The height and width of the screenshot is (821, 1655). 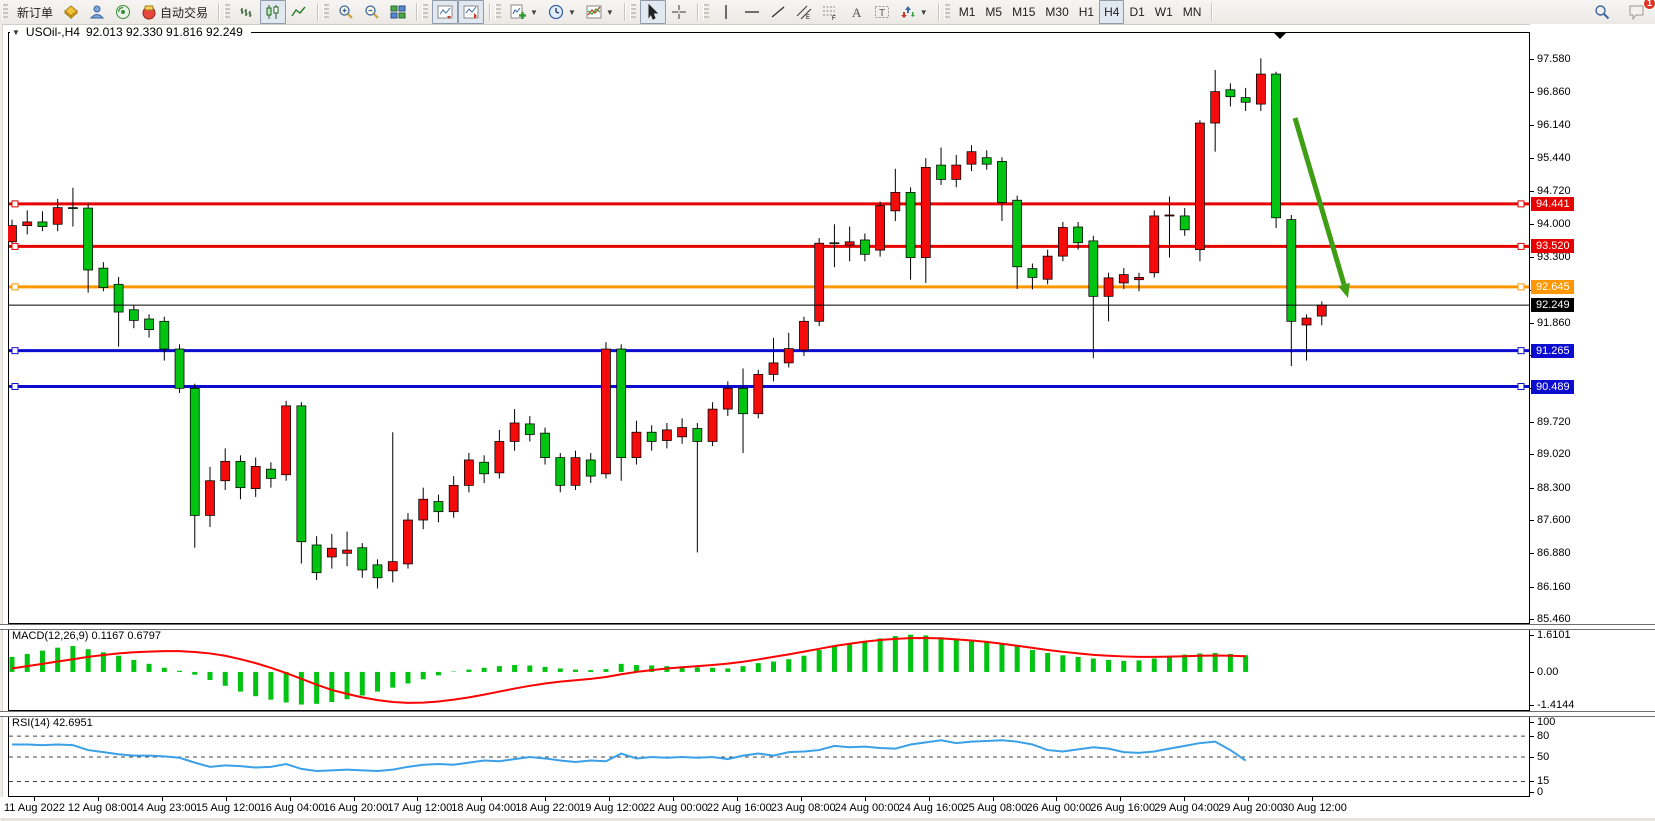 I want to click on channel-button: E, so click(x=804, y=12).